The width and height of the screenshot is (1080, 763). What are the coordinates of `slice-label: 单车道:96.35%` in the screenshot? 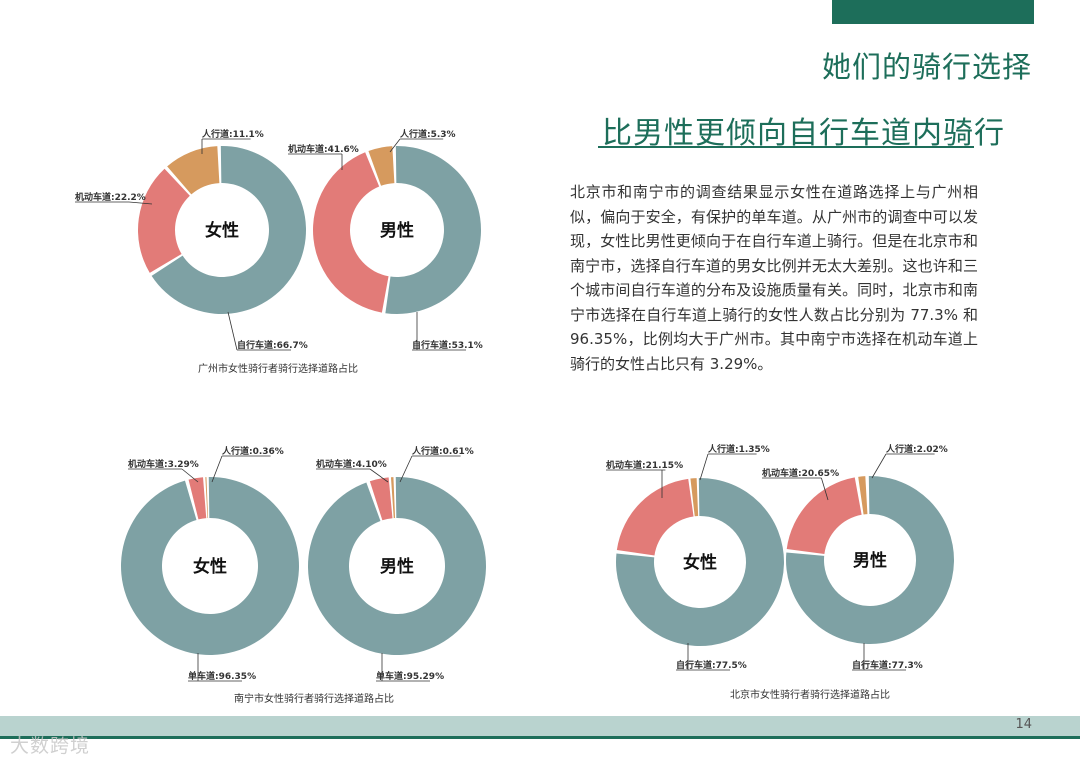 It's located at (222, 676).